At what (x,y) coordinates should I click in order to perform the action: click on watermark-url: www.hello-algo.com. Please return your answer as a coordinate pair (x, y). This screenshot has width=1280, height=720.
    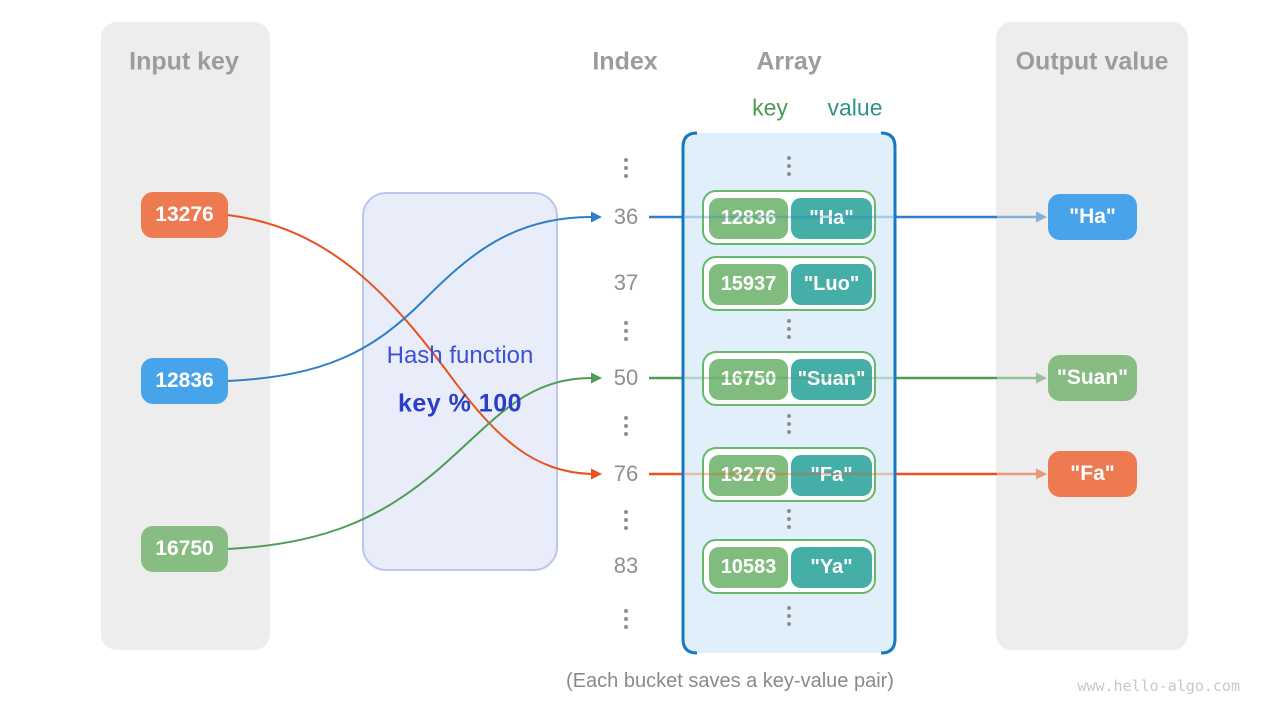
    Looking at the image, I should click on (1158, 686).